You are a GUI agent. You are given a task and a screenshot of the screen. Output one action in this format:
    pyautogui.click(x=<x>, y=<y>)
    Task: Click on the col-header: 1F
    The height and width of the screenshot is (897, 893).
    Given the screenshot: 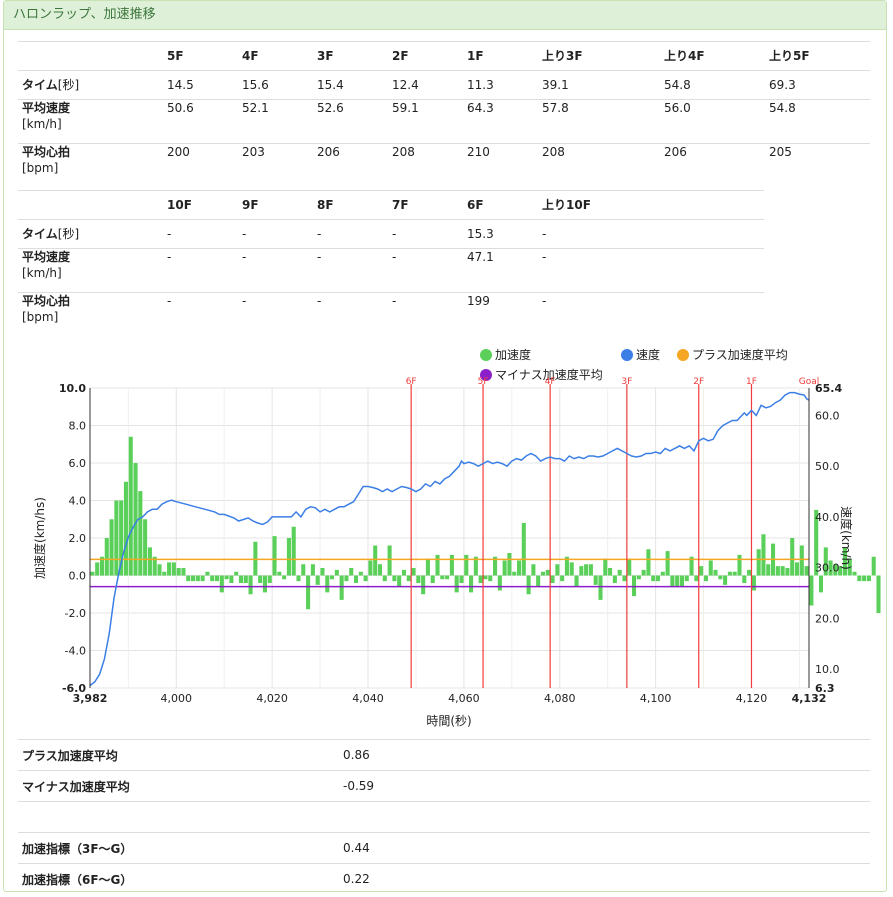 What is the action you would take?
    pyautogui.click(x=500, y=56)
    